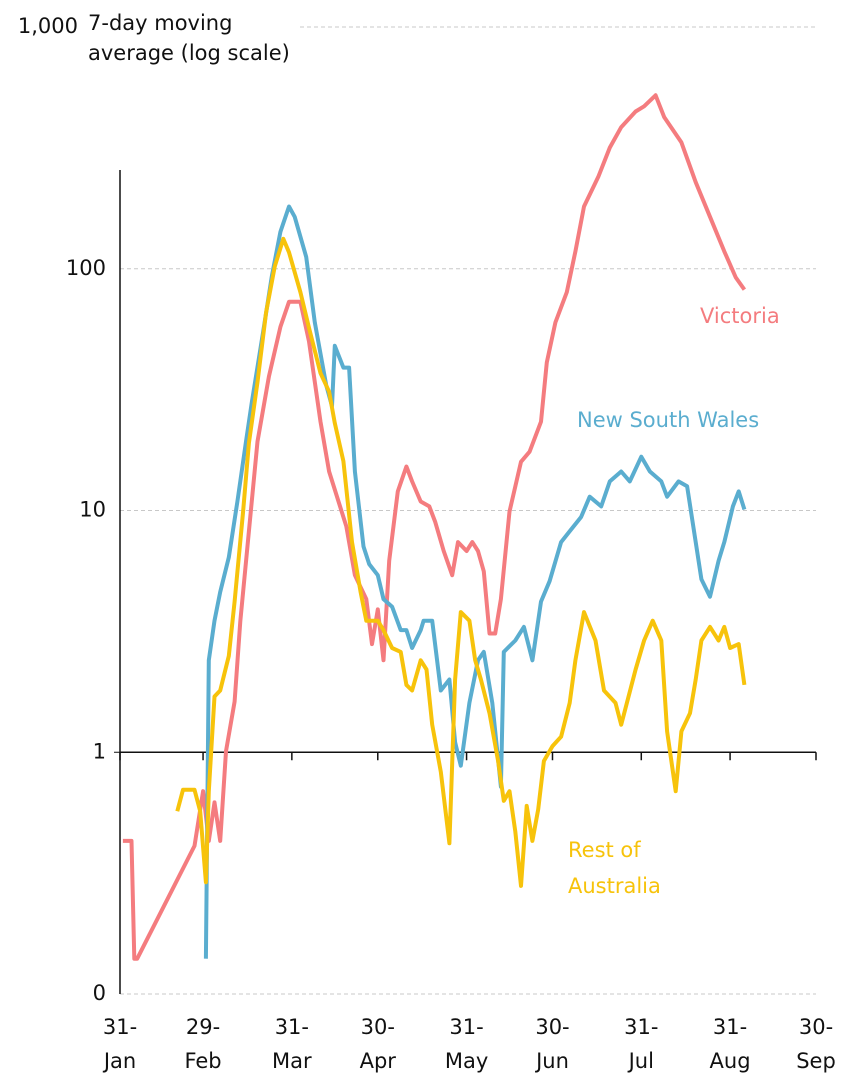 Image resolution: width=846 pixels, height=1084 pixels. What do you see at coordinates (740, 316) in the screenshot?
I see `series-label: Victoria` at bounding box center [740, 316].